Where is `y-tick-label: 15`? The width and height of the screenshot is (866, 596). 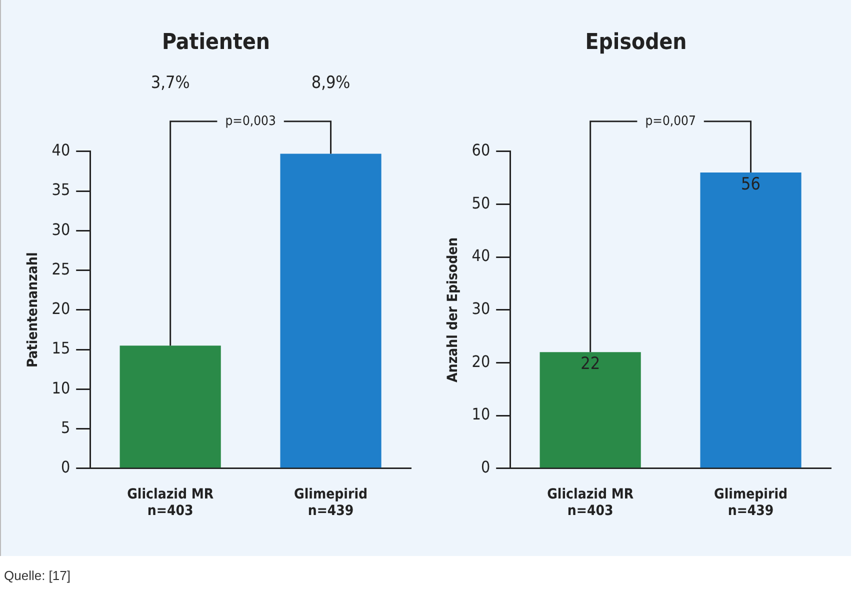
y-tick-label: 15 is located at coordinates (61, 348).